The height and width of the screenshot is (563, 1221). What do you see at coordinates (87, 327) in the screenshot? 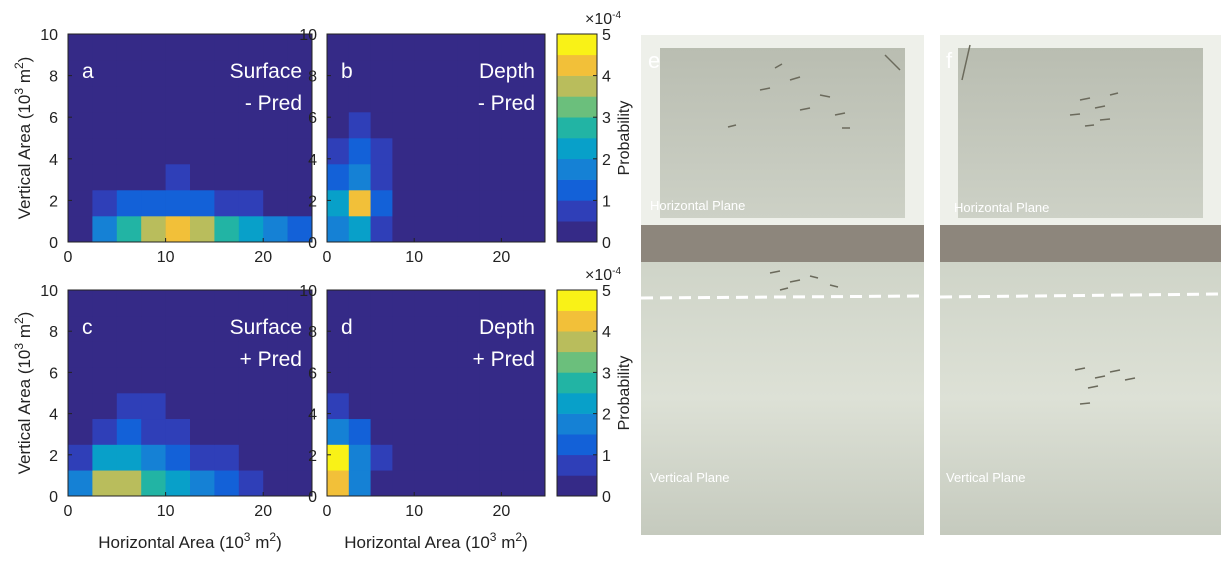
I see `panel-letter: c` at bounding box center [87, 327].